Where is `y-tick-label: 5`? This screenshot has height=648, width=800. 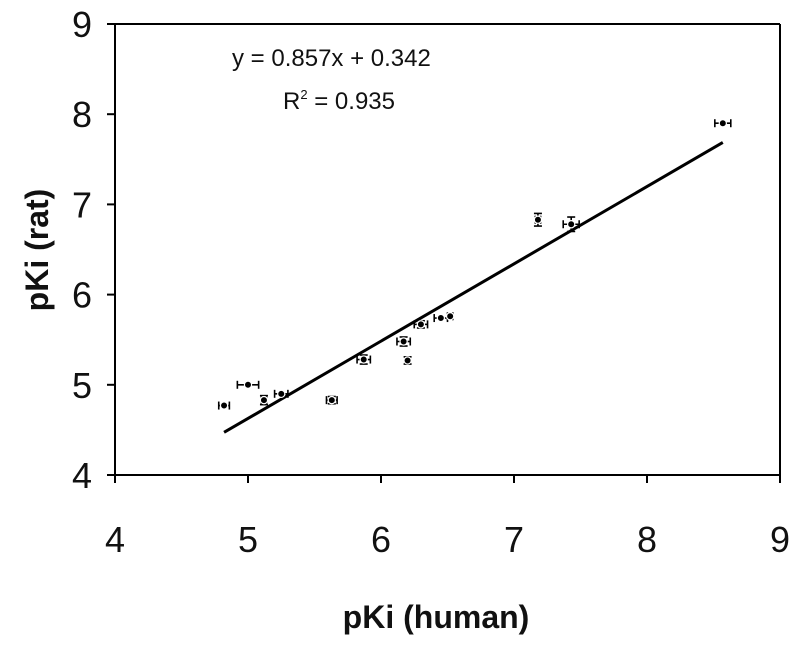 y-tick-label: 5 is located at coordinates (82, 385).